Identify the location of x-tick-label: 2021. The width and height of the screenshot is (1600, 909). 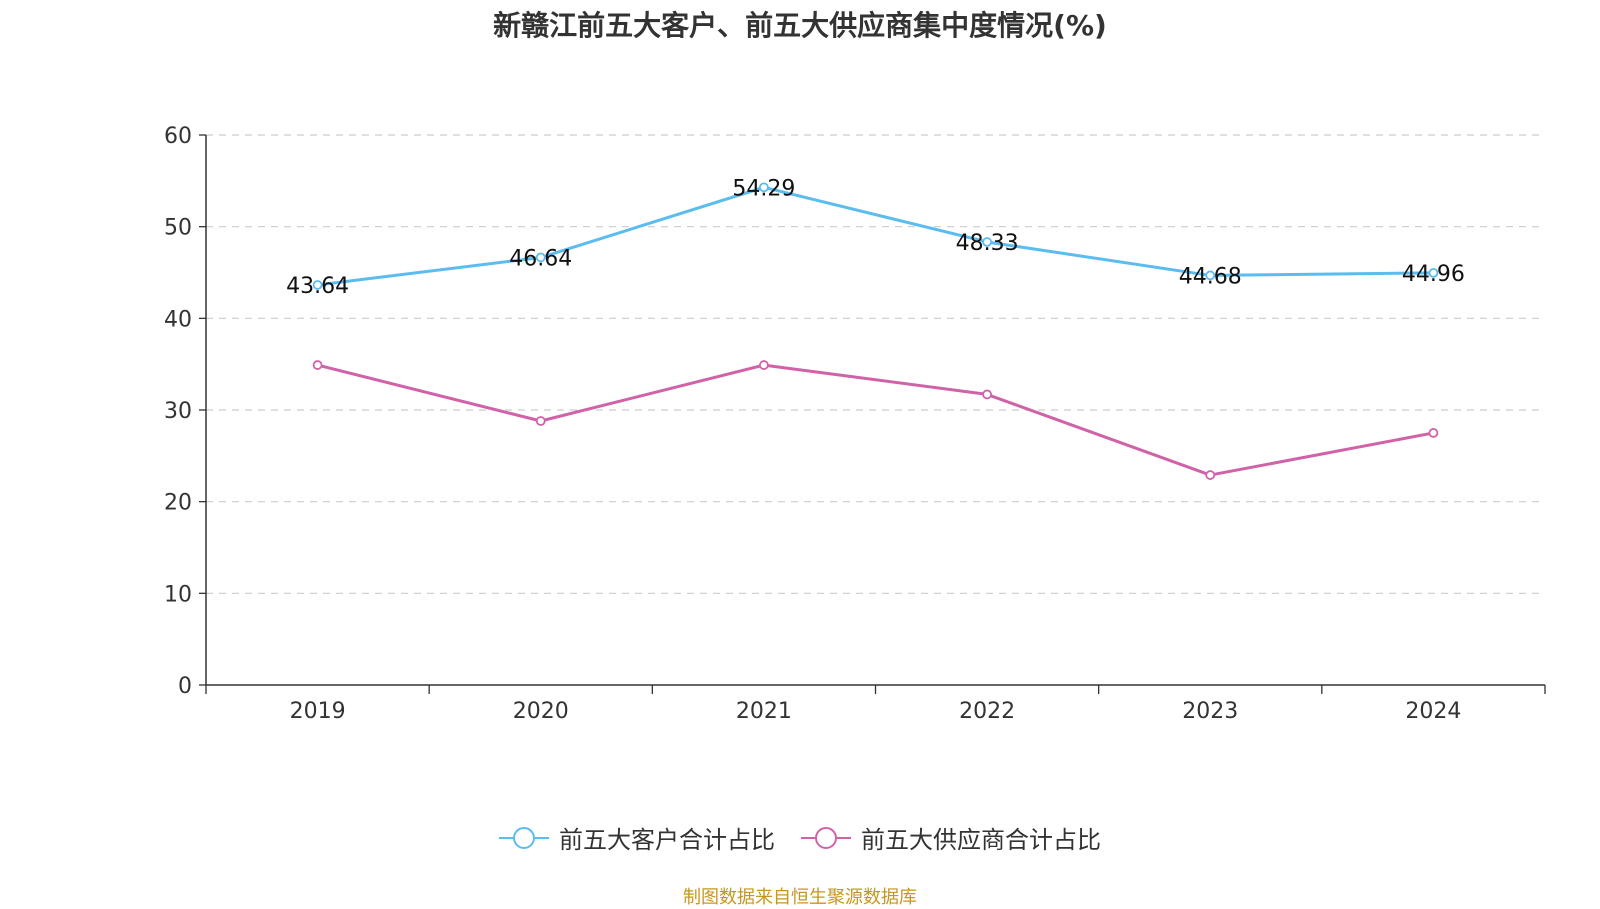
(764, 711).